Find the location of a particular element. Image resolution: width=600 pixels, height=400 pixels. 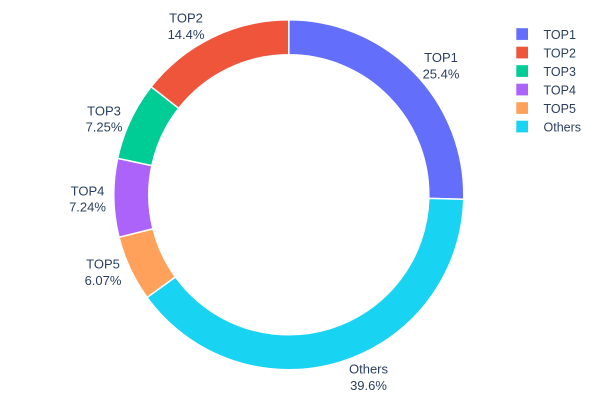

svg-text: 39.6% is located at coordinates (368, 385).